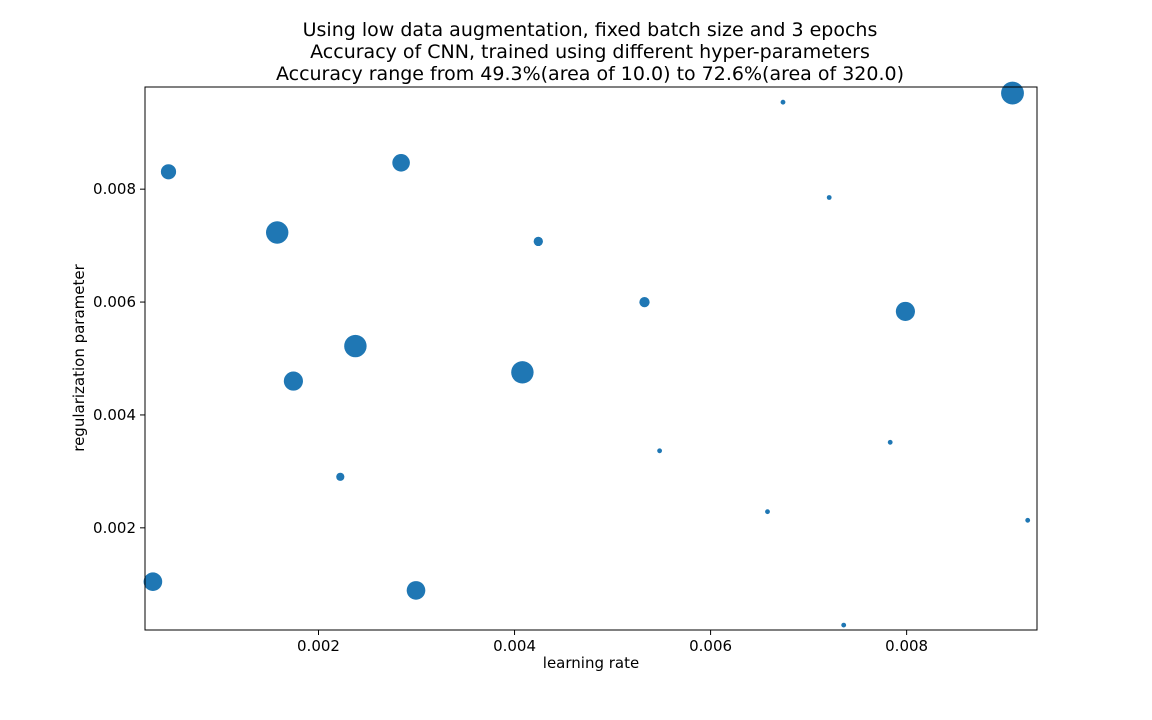  I want to click on y-tick-label-3: 0.006, so click(114, 302).